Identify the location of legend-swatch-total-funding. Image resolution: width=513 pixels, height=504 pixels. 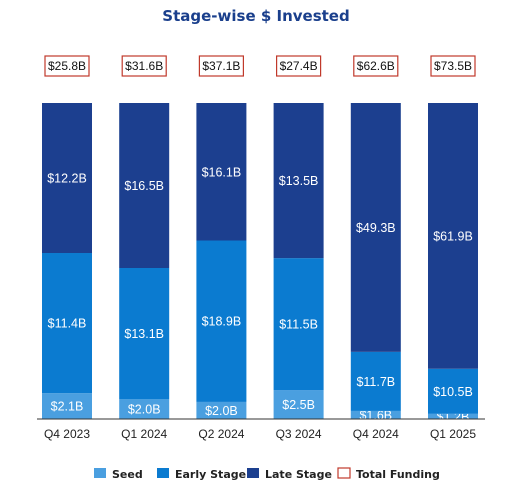
(344, 473).